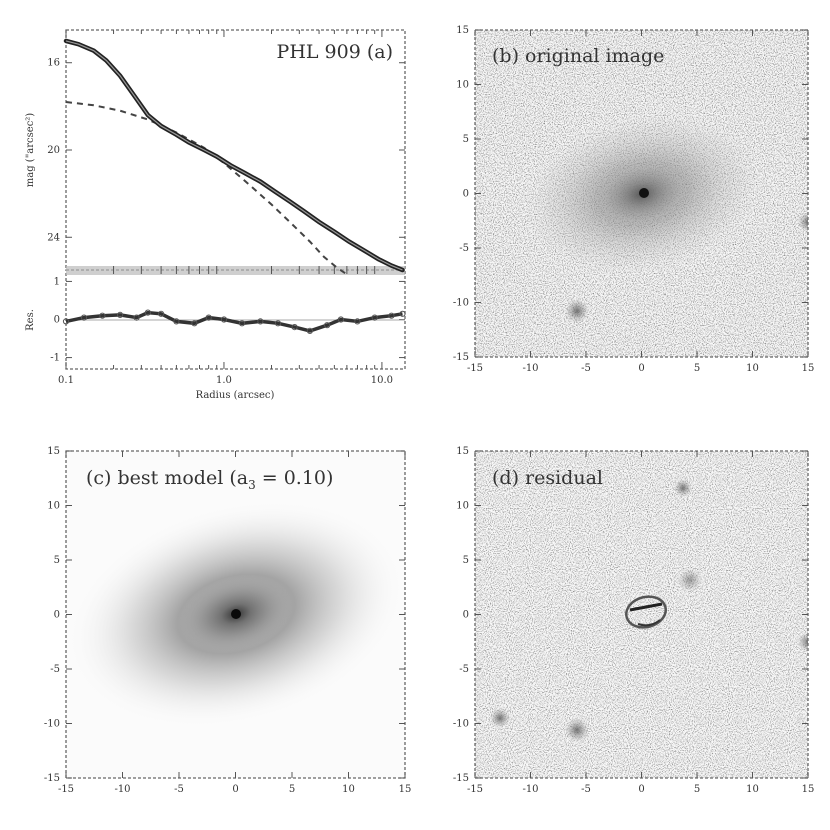  I want to click on y-tick-label: 20, so click(53, 150).